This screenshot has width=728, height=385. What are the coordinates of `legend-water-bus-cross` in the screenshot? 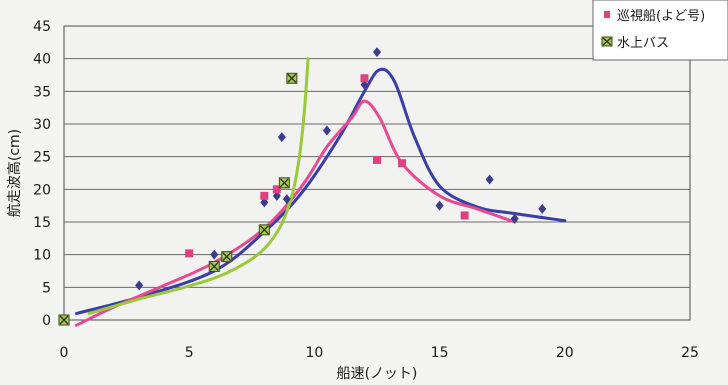 It's located at (607, 41).